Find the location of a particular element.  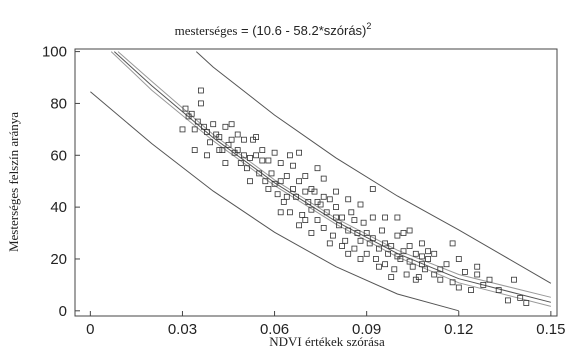

y-tick-label: 20 is located at coordinates (58, 259).